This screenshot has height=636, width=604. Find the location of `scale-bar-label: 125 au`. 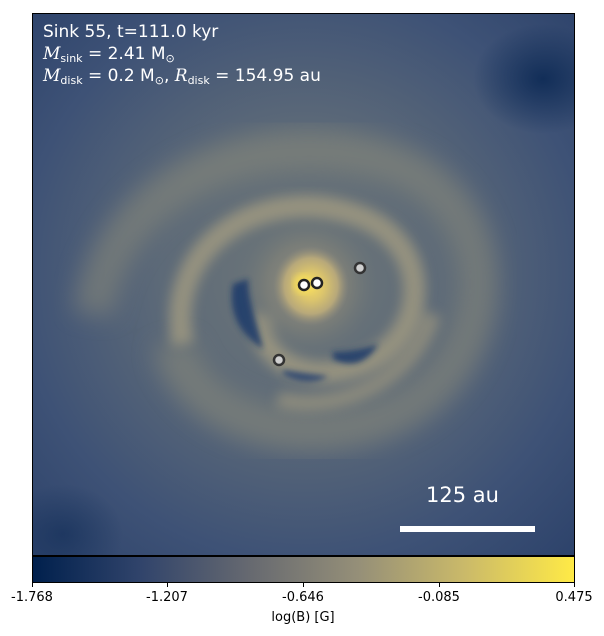

scale-bar-label: 125 au is located at coordinates (462, 495).